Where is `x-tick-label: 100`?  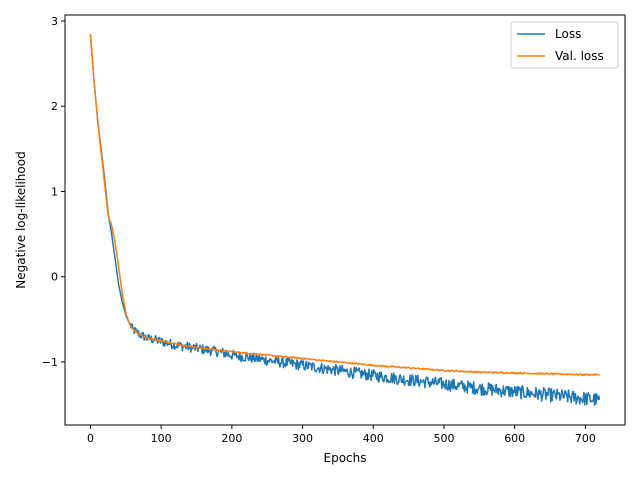 x-tick-label: 100 is located at coordinates (161, 438).